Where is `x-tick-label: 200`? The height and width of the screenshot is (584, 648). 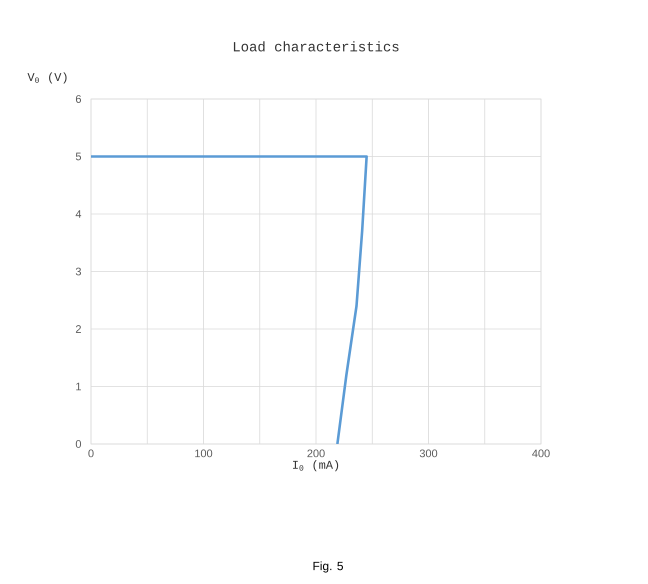 x-tick-label: 200 is located at coordinates (316, 454).